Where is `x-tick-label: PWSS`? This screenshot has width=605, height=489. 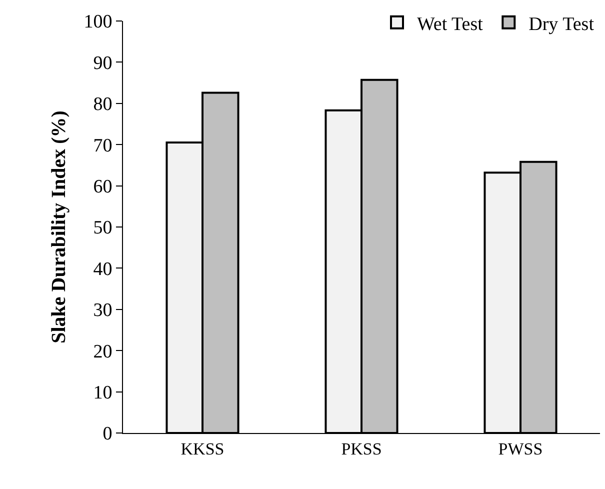
x-tick-label: PWSS is located at coordinates (520, 448).